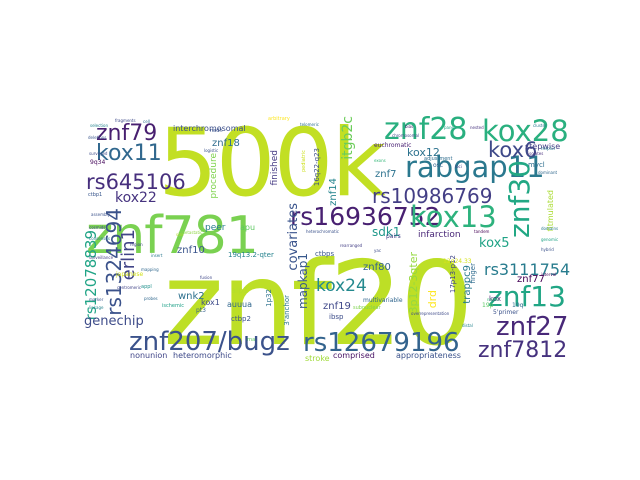 The image size is (640, 480). Describe the element at coordinates (304, 161) in the screenshot. I see `word-pediatric: pediatric` at that location.